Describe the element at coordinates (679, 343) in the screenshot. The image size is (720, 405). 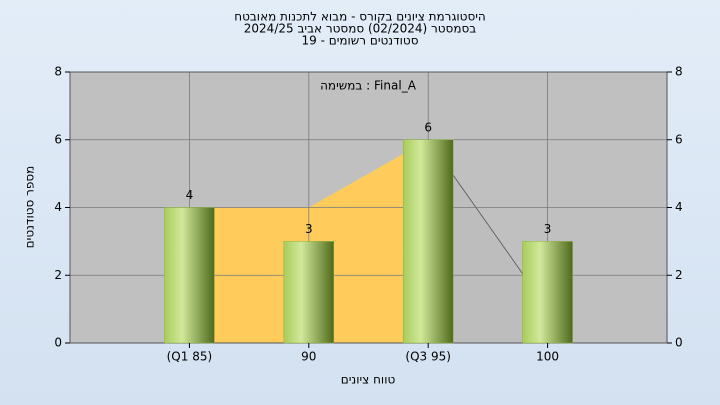
I see `y2-tick-label: 0` at that location.